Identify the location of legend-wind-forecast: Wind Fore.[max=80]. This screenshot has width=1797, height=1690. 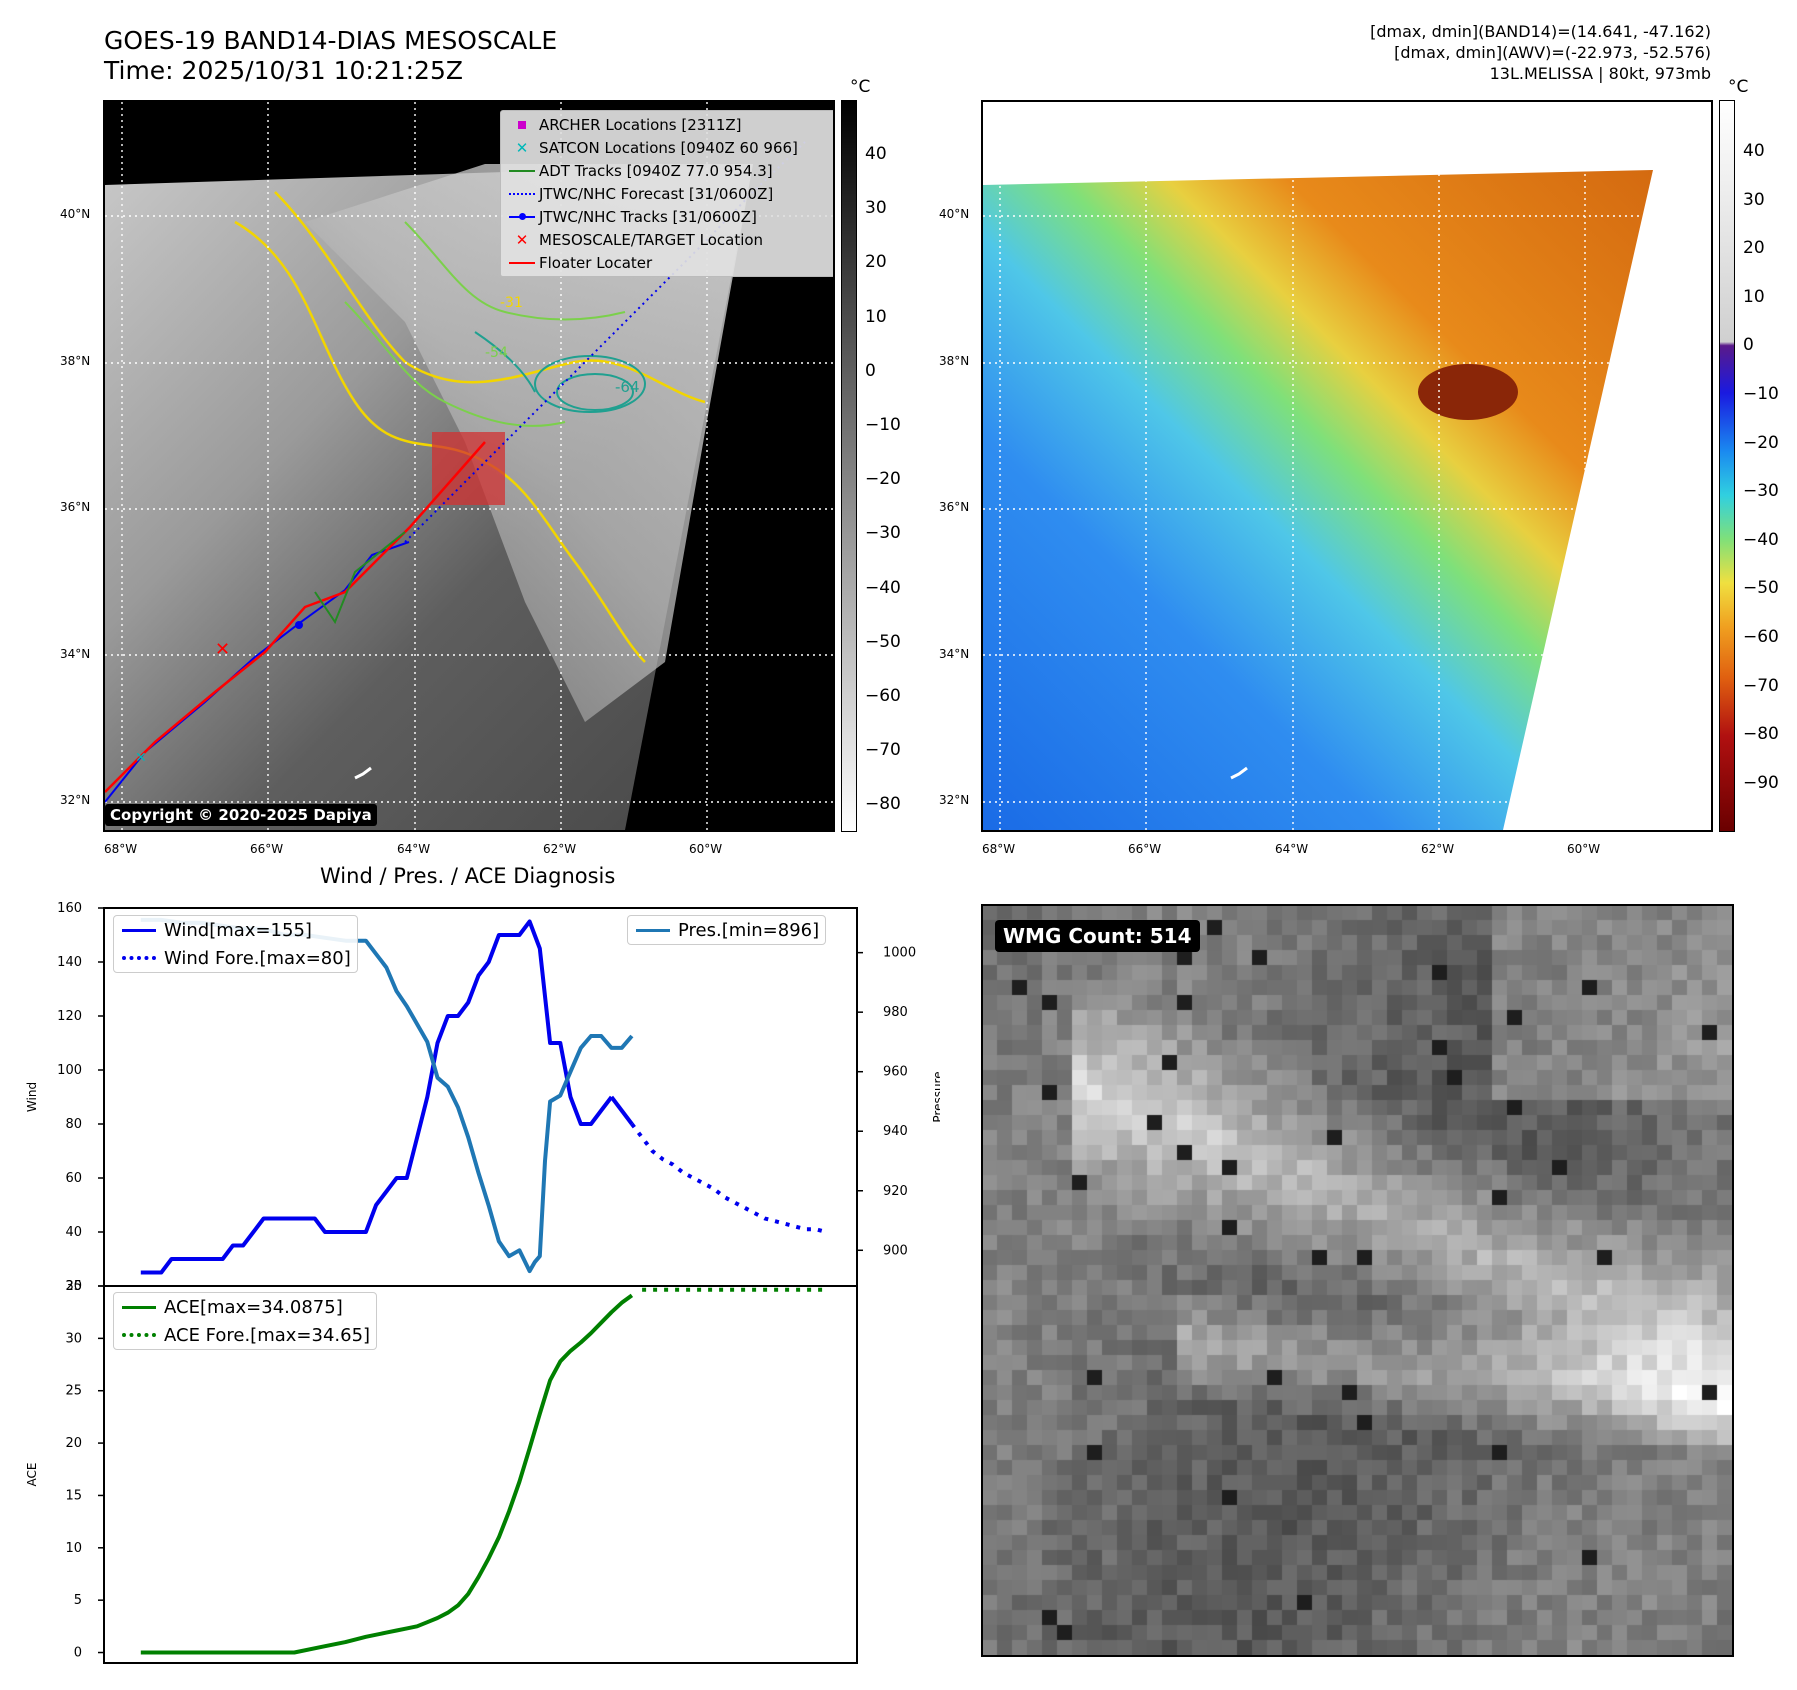
(235, 958).